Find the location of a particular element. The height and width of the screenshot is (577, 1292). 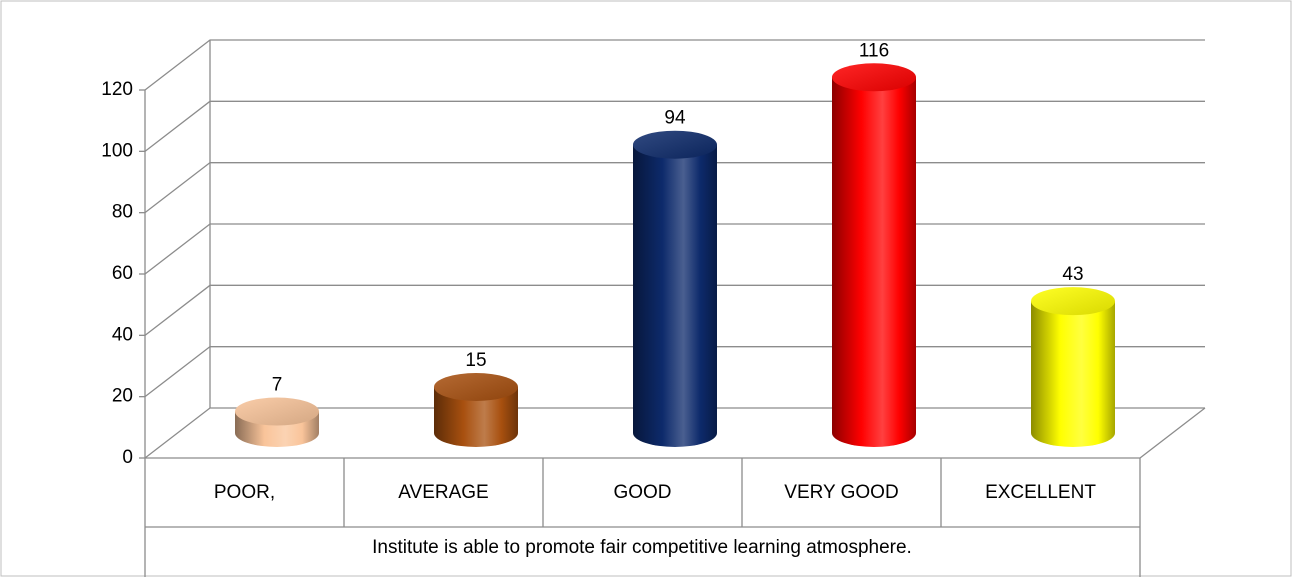

y-tick-label: 120 is located at coordinates (117, 89).